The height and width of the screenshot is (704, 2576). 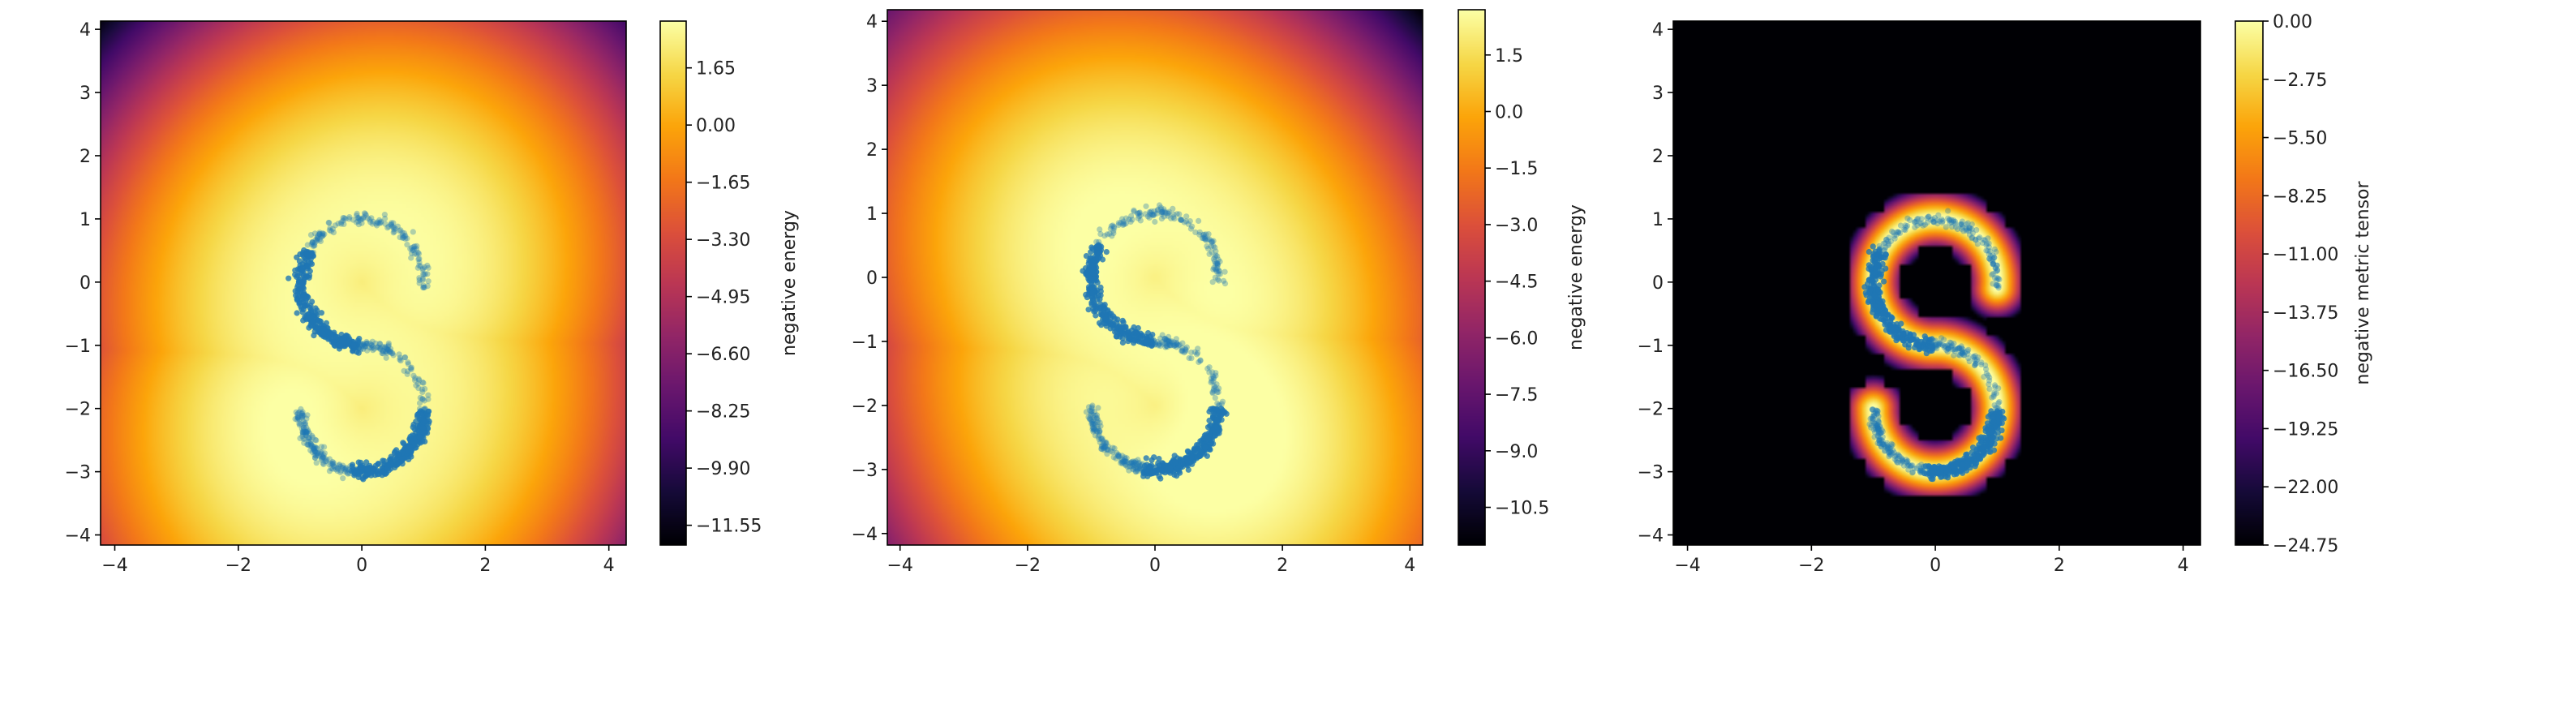 What do you see at coordinates (78, 473) in the screenshot?
I see `y-tick-label: −3` at bounding box center [78, 473].